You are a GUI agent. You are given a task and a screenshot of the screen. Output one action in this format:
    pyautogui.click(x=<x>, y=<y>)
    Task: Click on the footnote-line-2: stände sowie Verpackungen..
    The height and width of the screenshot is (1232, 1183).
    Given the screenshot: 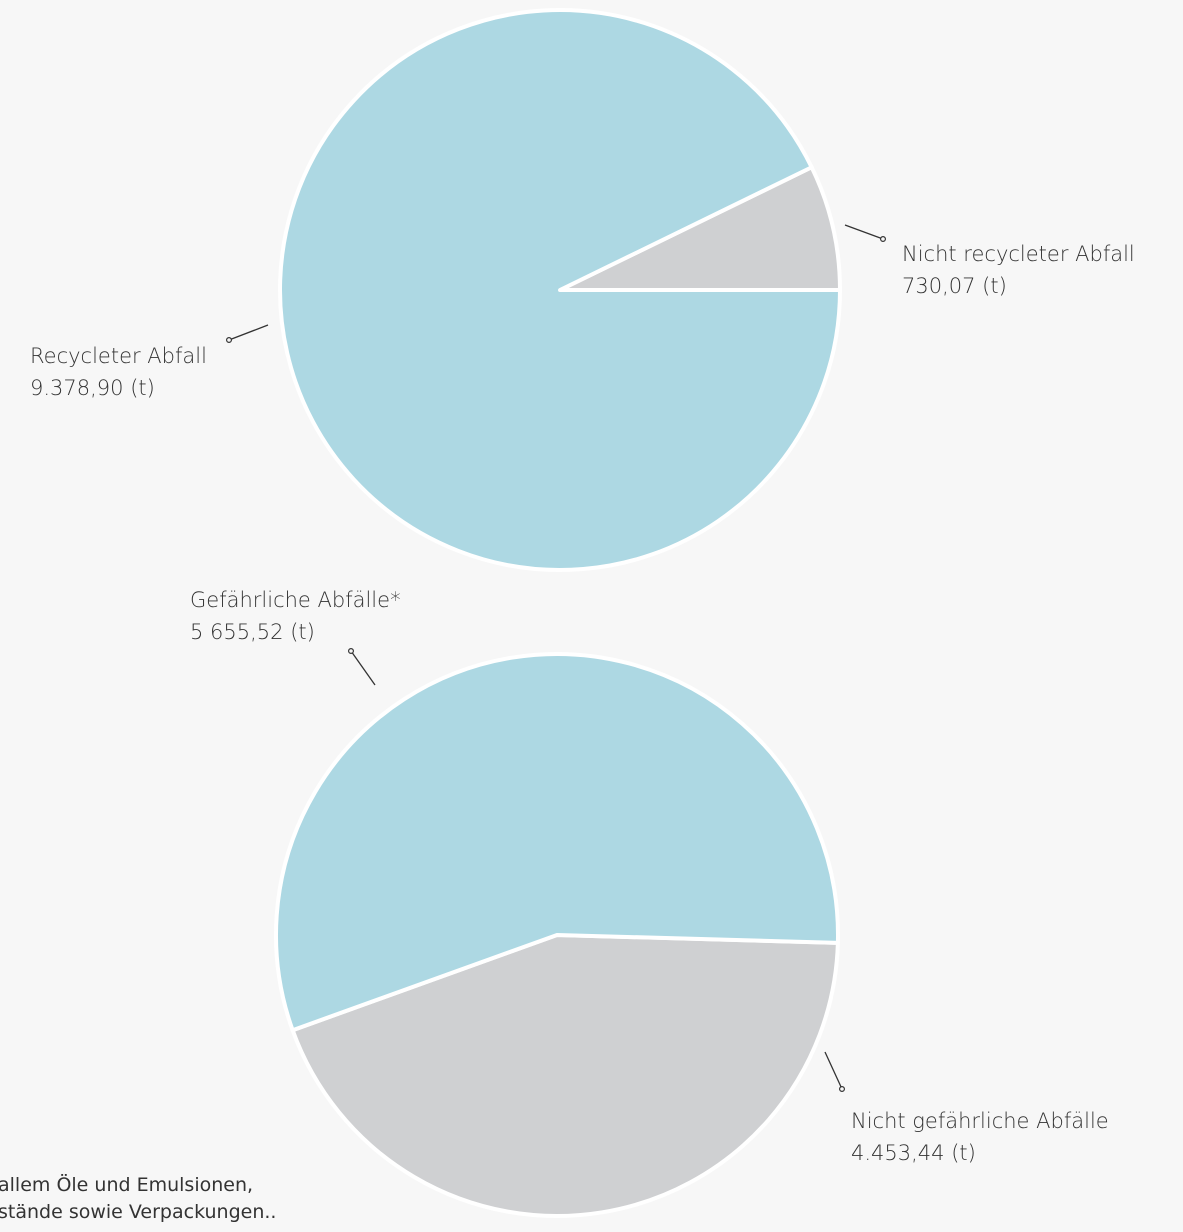 What is the action you would take?
    pyautogui.click(x=138, y=1212)
    